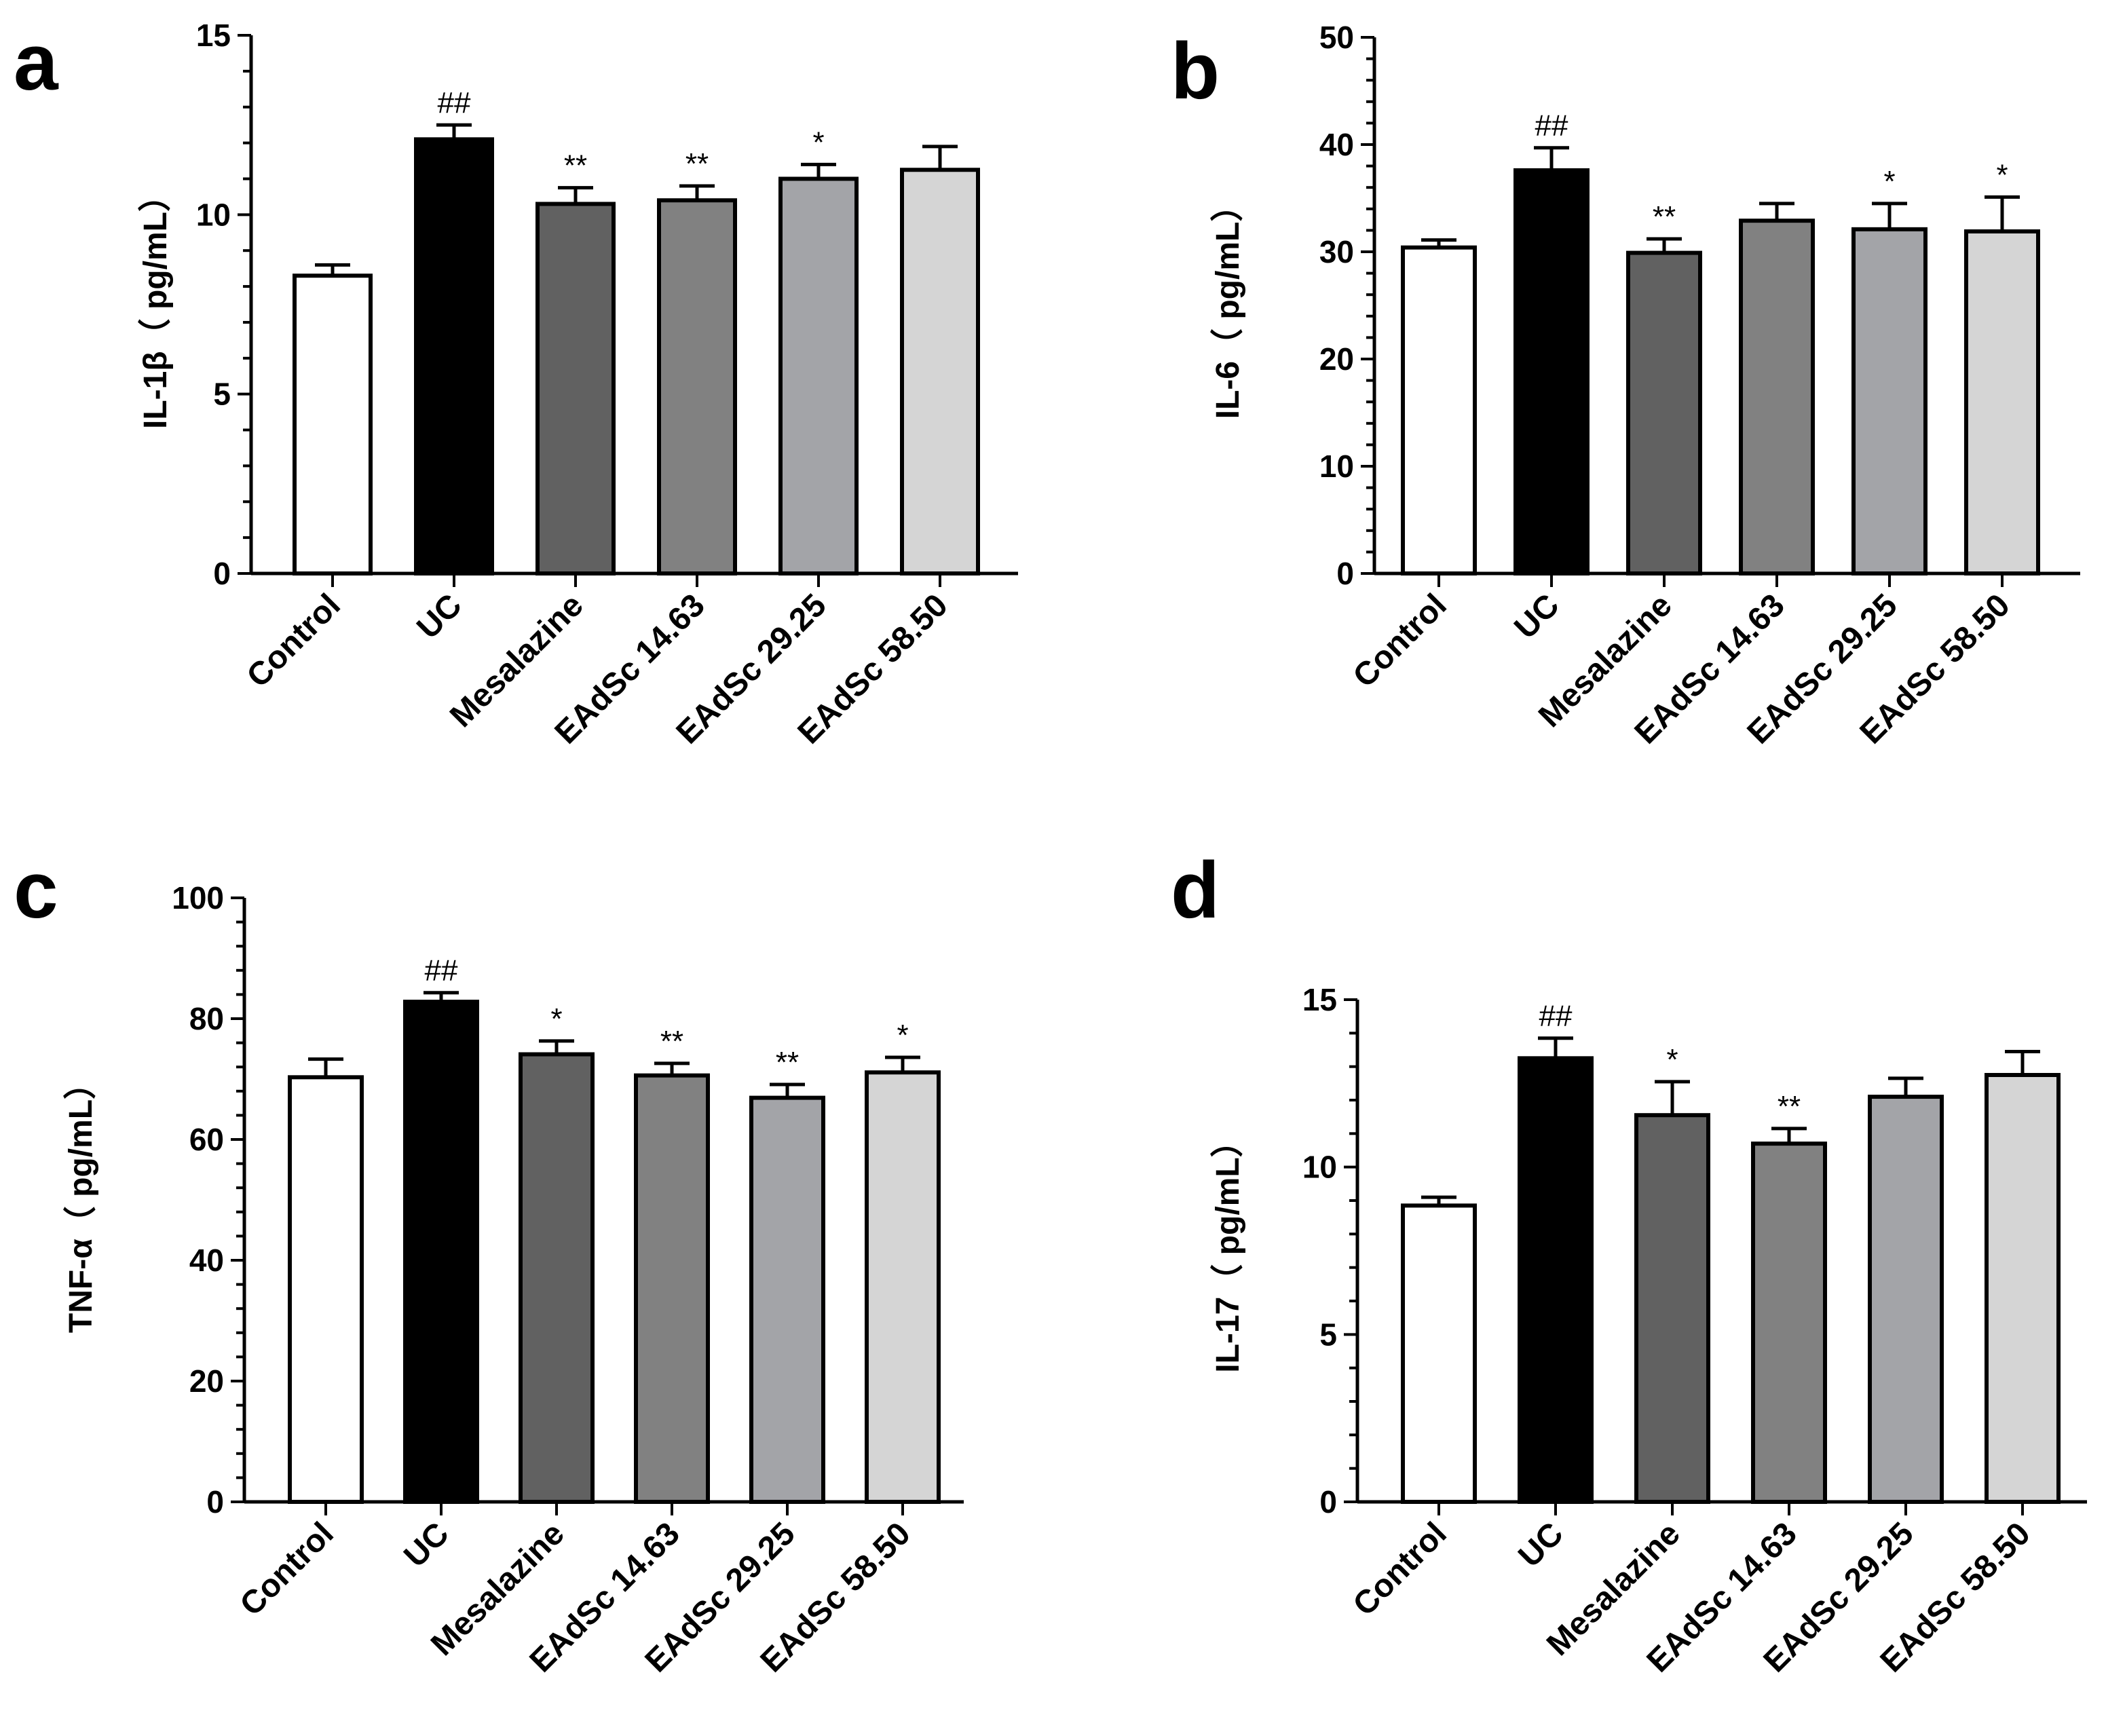 This screenshot has height=1736, width=2106. Describe the element at coordinates (81, 1200) in the screenshot. I see `y-axis-title: TNF-α（ pg/mL）` at that location.